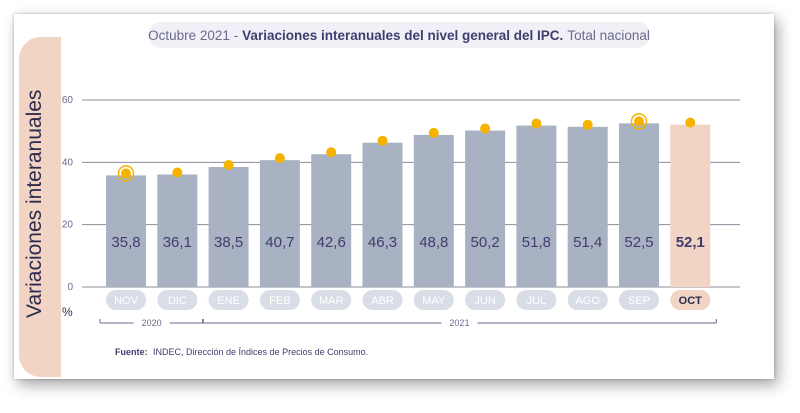  I want to click on category-label: AGO, so click(587, 301).